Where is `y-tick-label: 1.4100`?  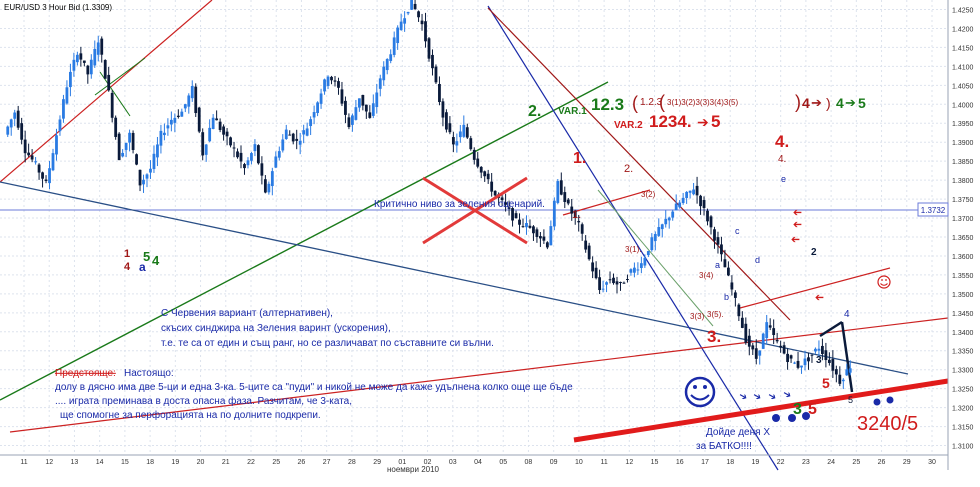 y-tick-label: 1.4100 is located at coordinates (963, 67).